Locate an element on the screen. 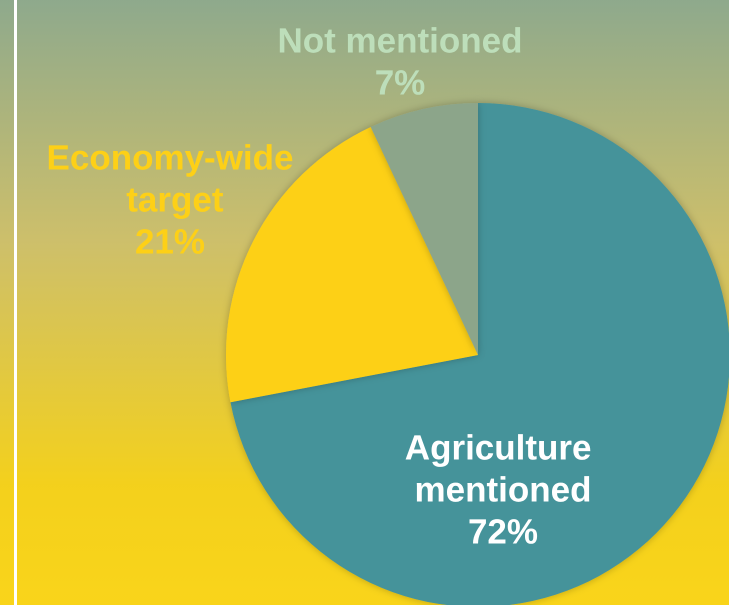 This screenshot has width=729, height=605. data-label: 21% is located at coordinates (170, 242).